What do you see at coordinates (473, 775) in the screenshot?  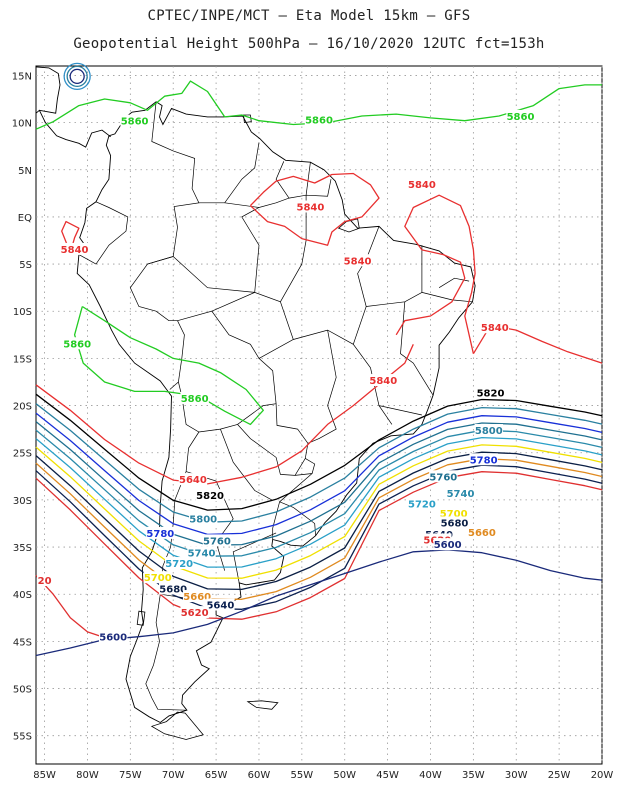 I see `lon-label: 35W` at bounding box center [473, 775].